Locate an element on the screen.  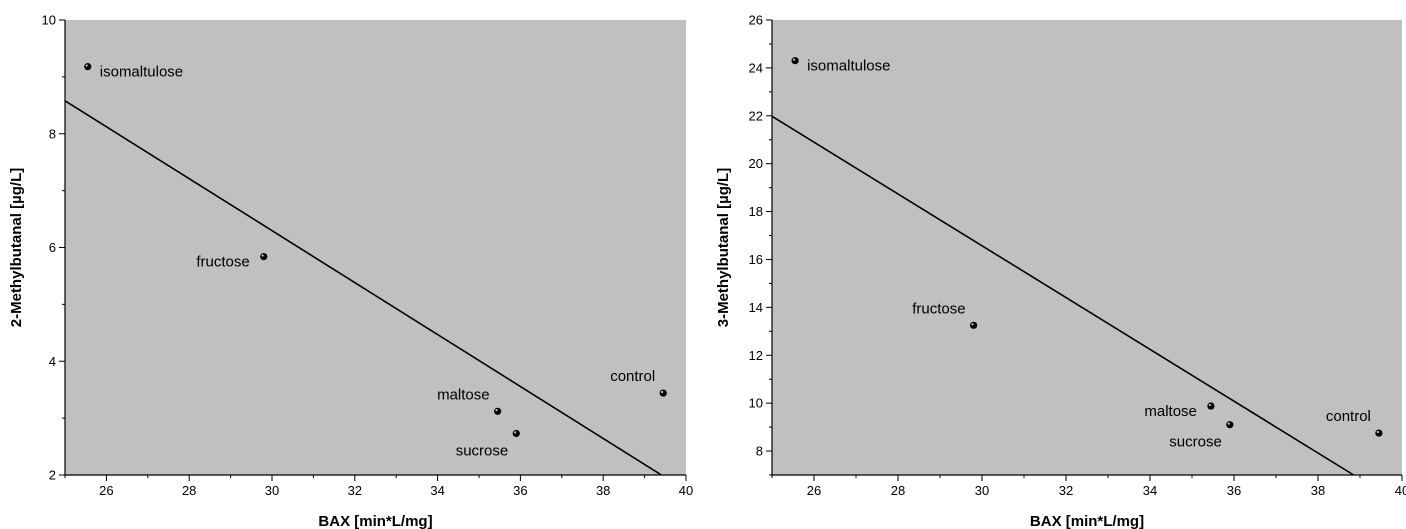
y-tick-label: 18 is located at coordinates (756, 211).